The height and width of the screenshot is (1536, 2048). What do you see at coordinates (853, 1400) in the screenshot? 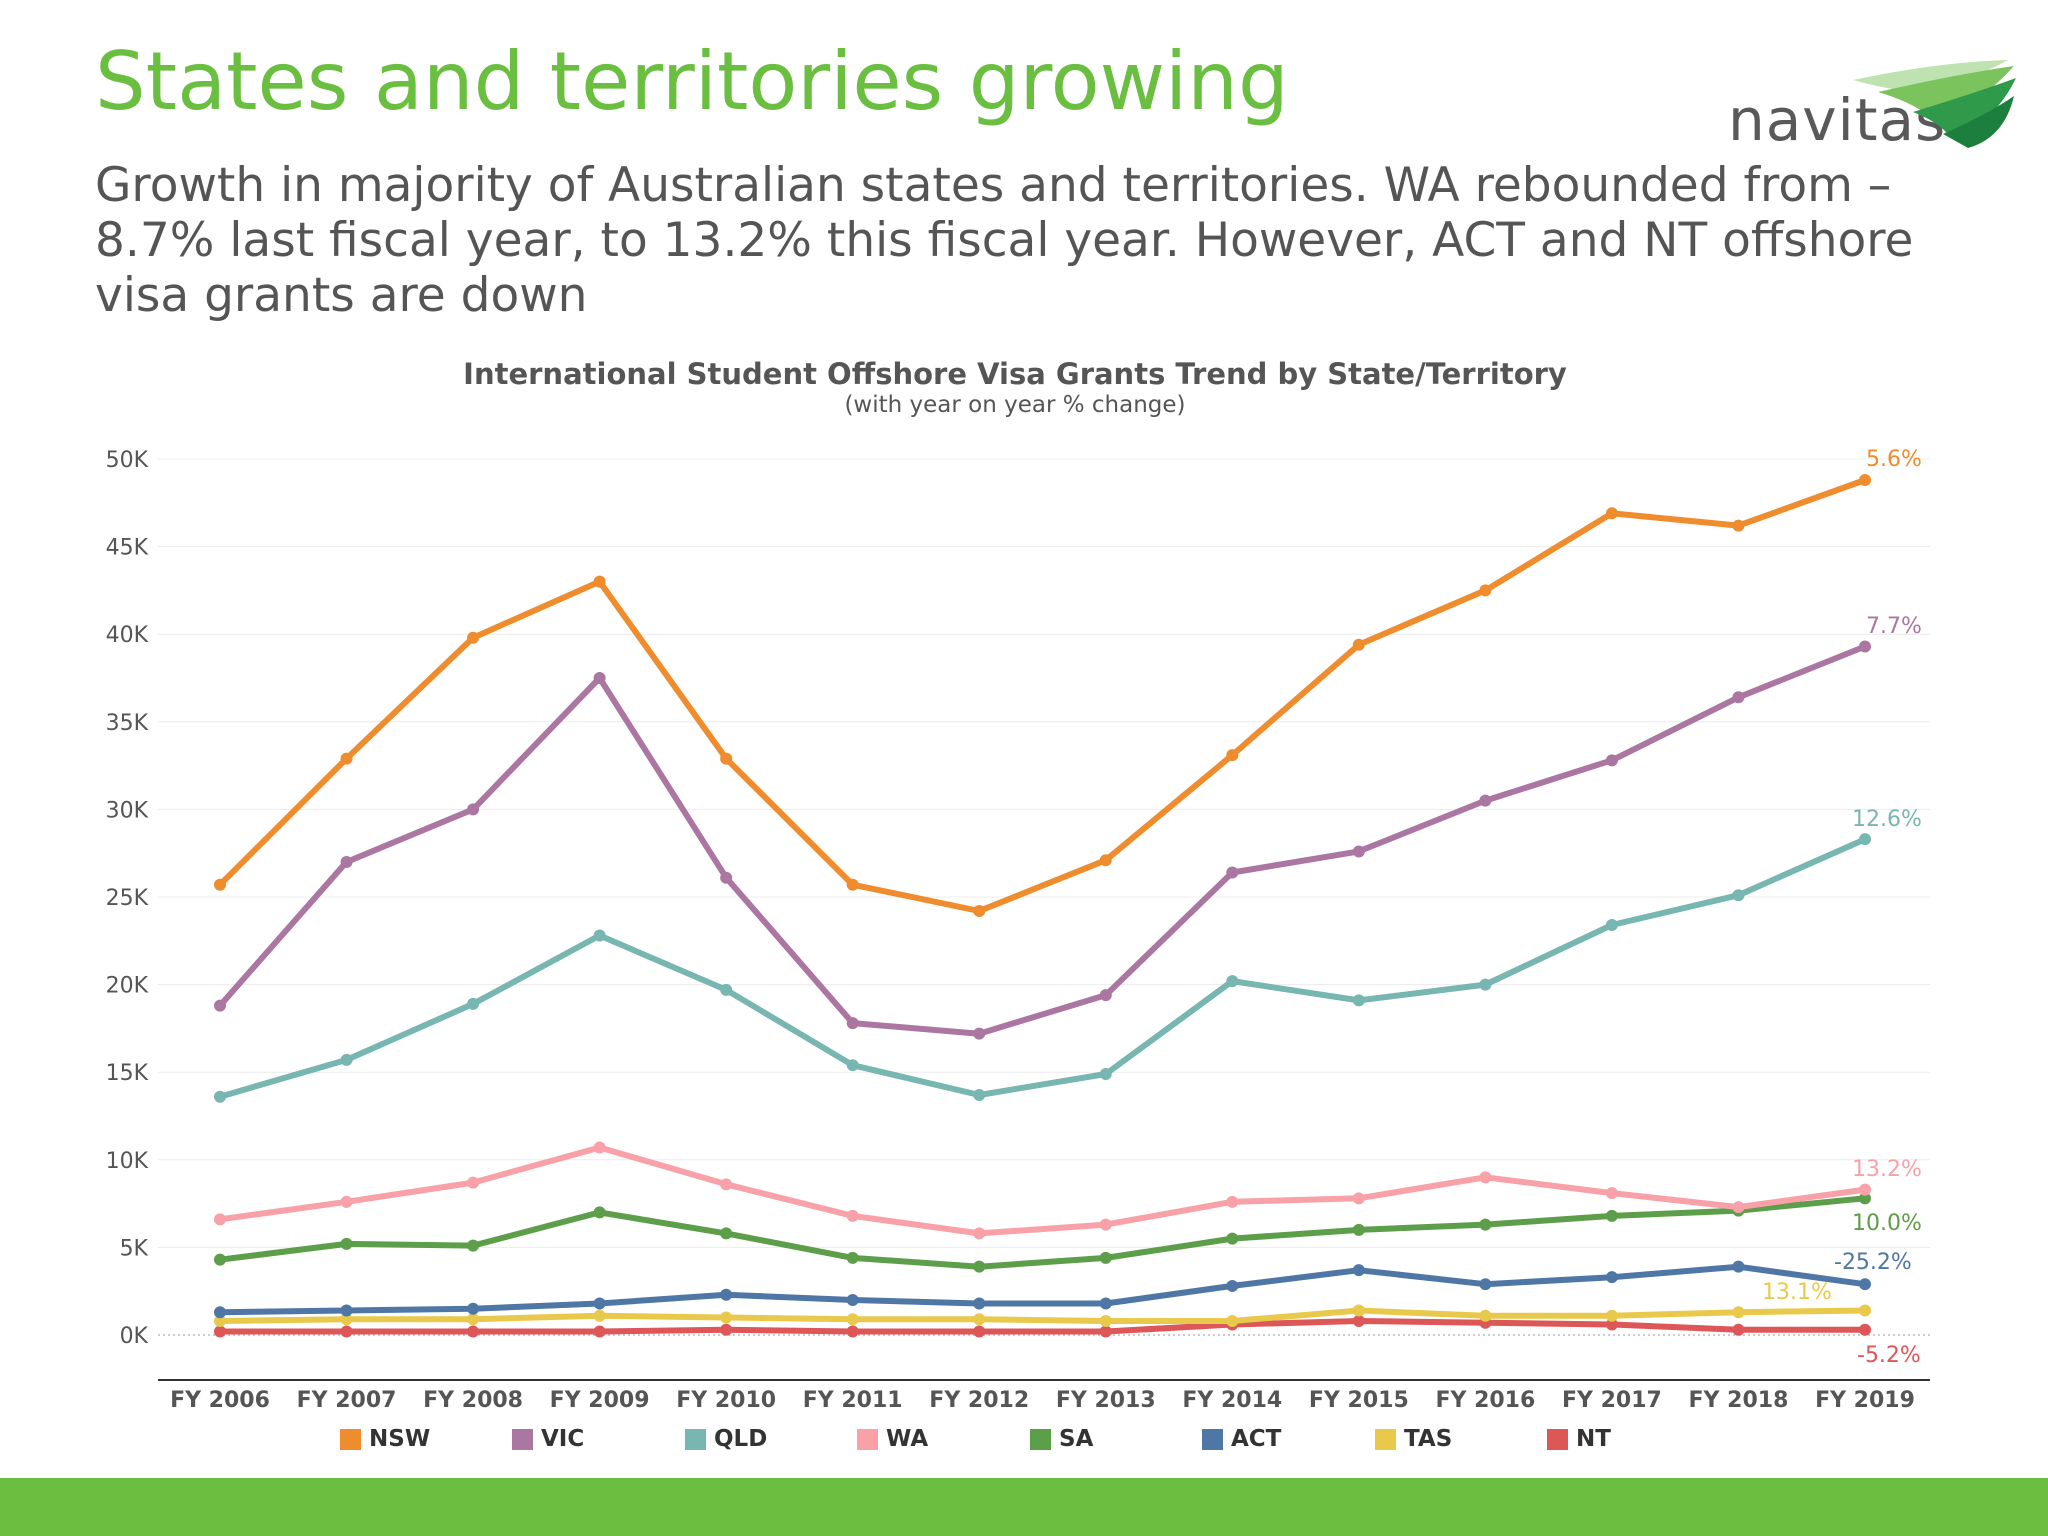
I see `x-tick-label: FY 2011` at bounding box center [853, 1400].